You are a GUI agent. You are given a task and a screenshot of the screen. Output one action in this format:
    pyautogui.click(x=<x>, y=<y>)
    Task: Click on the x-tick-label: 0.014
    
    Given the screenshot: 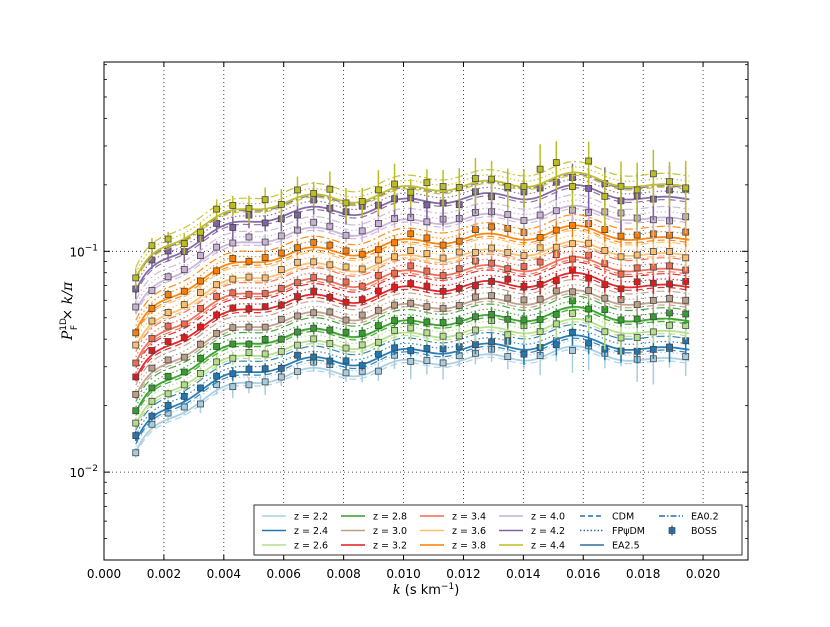 What is the action you would take?
    pyautogui.click(x=523, y=574)
    